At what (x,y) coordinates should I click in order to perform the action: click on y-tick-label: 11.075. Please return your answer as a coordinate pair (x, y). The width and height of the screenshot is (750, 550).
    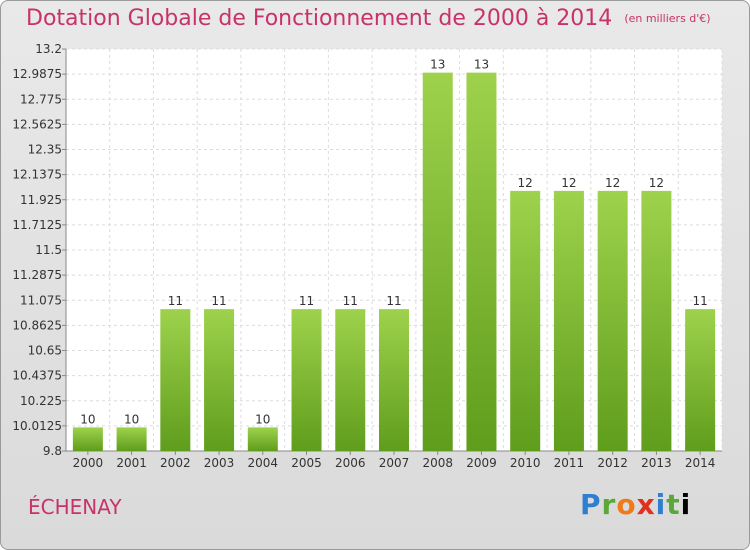
    Looking at the image, I should click on (41, 300).